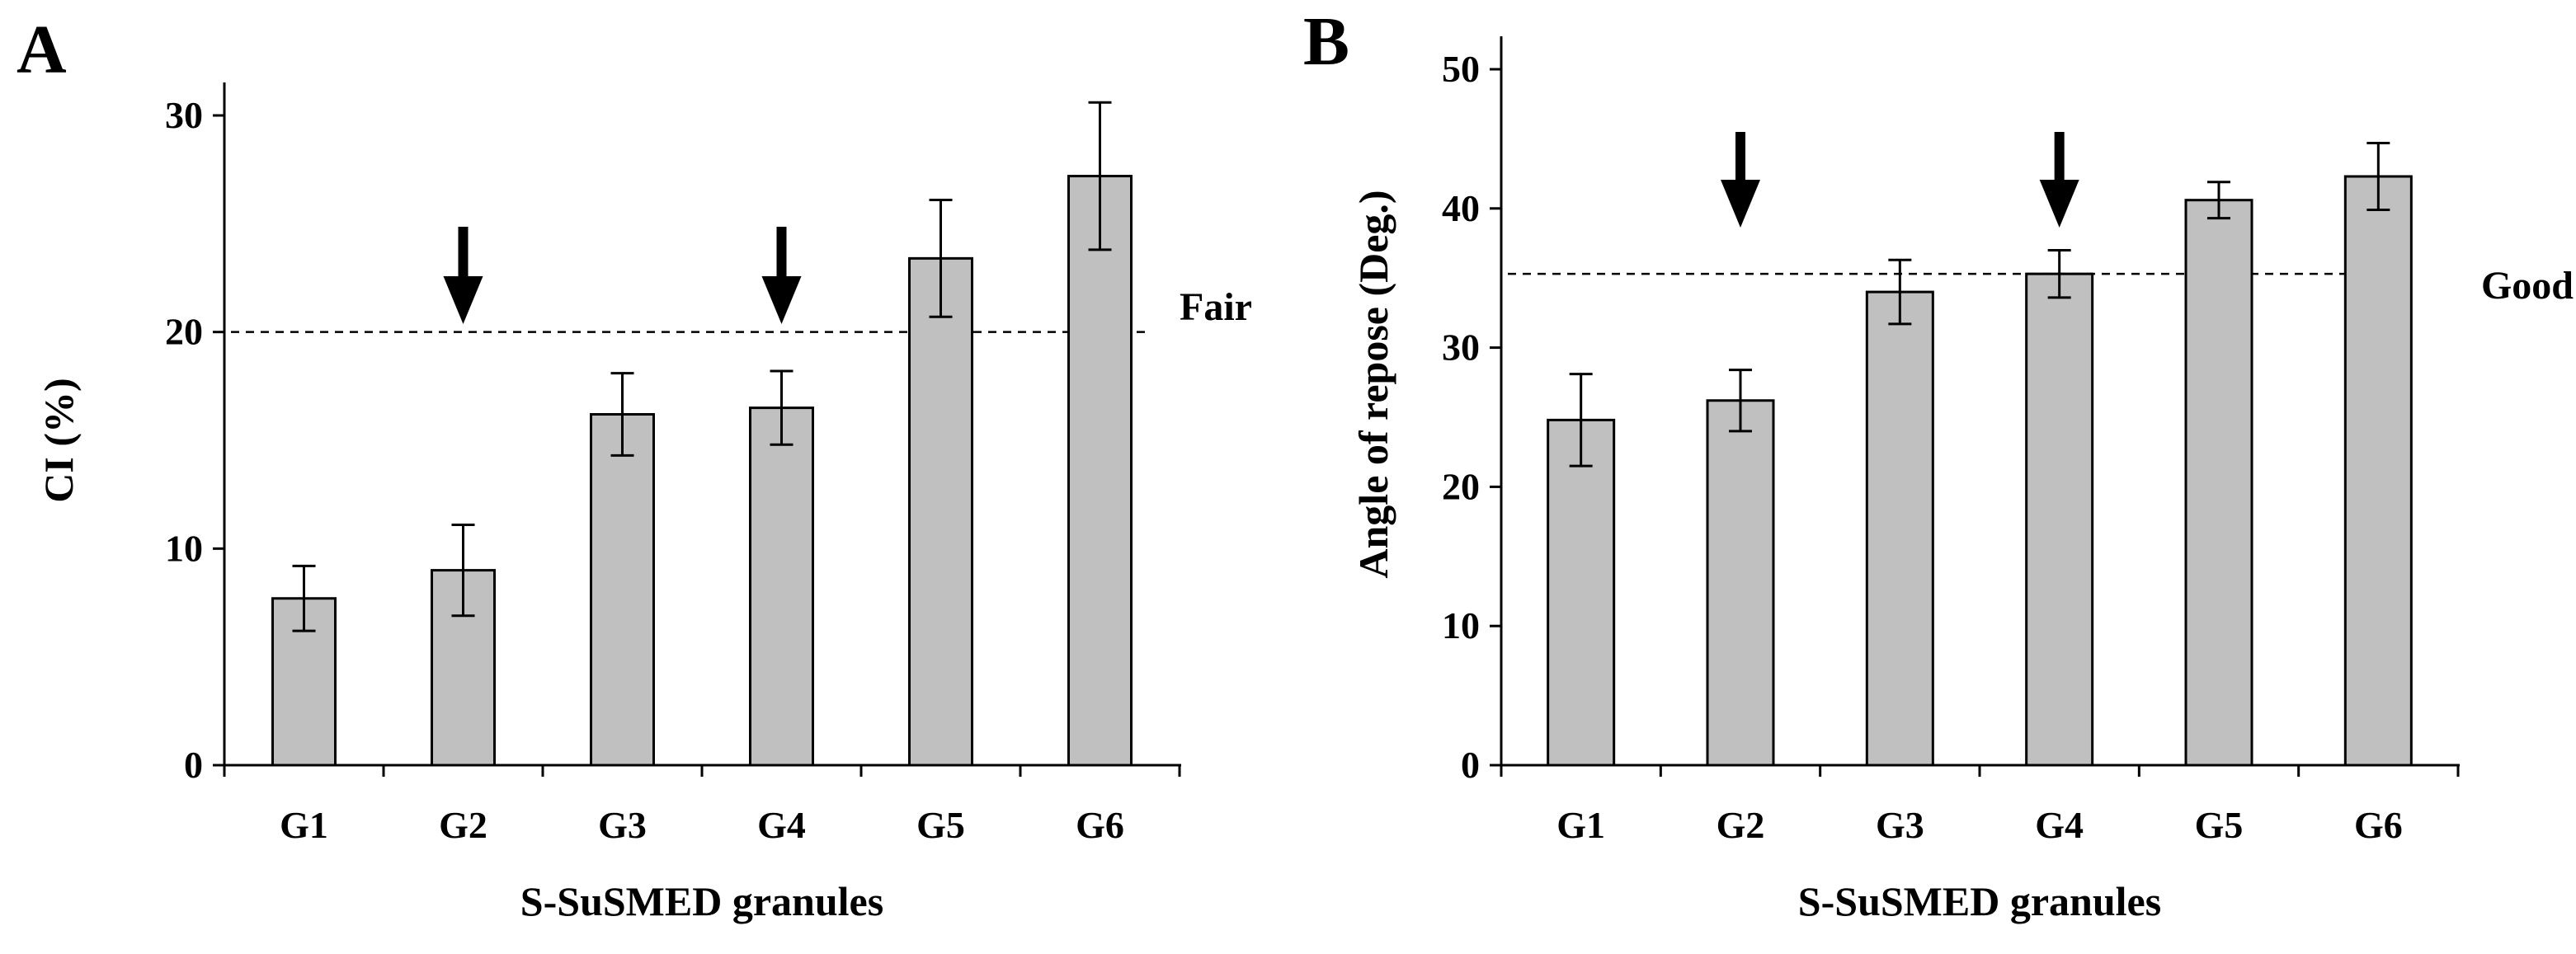 This screenshot has height=954, width=2576. Describe the element at coordinates (1100, 471) in the screenshot. I see `panel-a-bar-g6` at that location.